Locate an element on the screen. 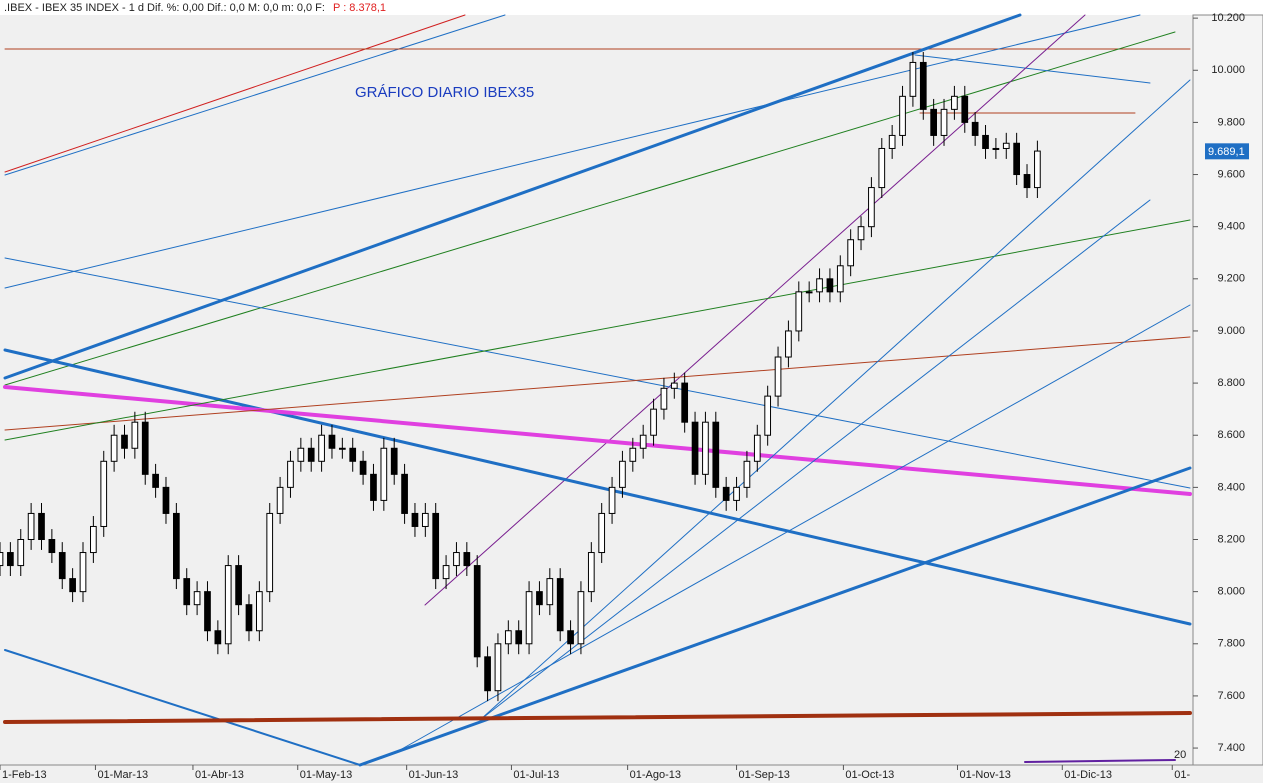 This screenshot has width=1263, height=783. x-tick-label: 01-Jul-13 is located at coordinates (536, 775).